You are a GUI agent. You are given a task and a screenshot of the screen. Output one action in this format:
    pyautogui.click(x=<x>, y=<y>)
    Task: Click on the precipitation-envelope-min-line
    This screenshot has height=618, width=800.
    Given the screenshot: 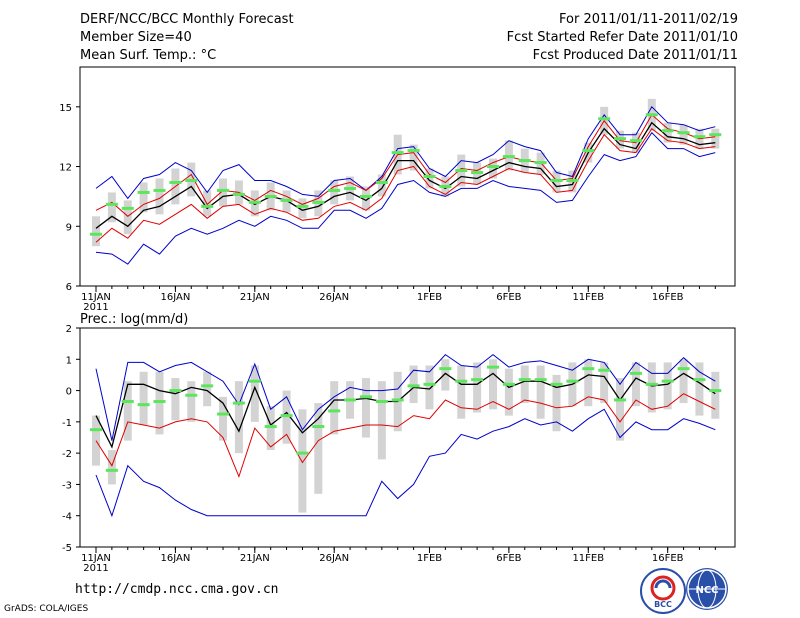 What is the action you would take?
    pyautogui.click(x=405, y=463)
    